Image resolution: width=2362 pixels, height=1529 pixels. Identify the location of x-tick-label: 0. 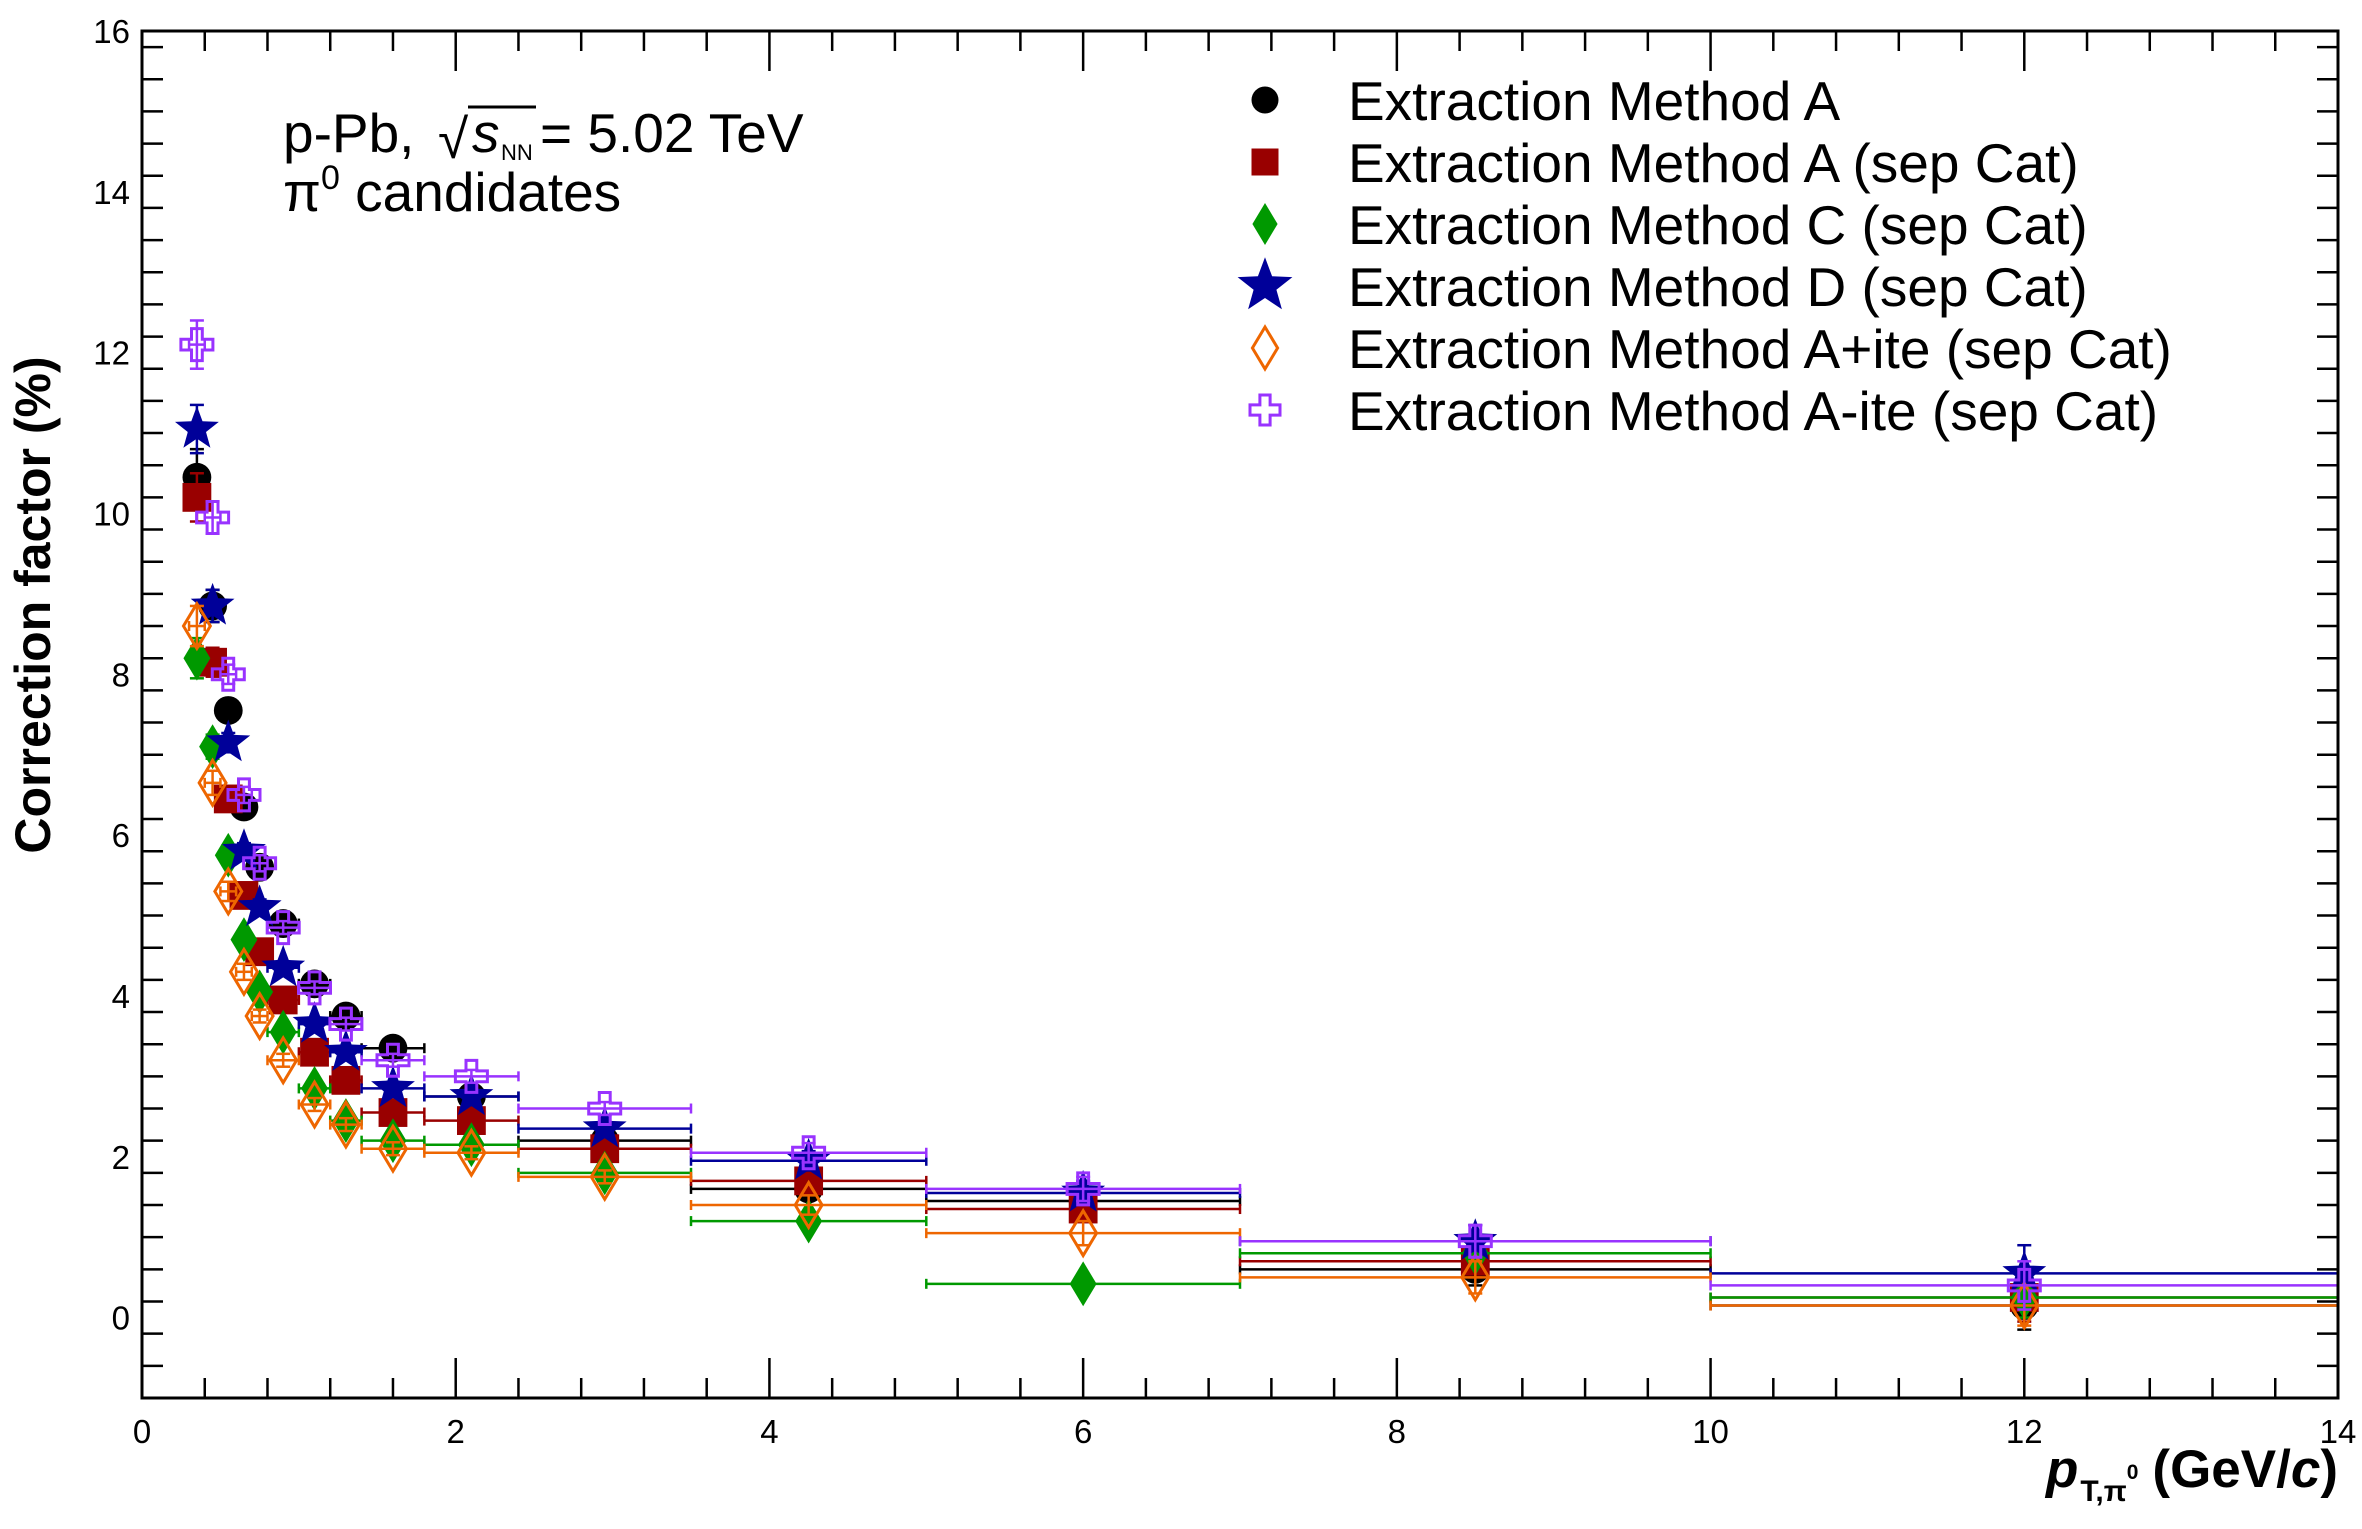
(142, 1431).